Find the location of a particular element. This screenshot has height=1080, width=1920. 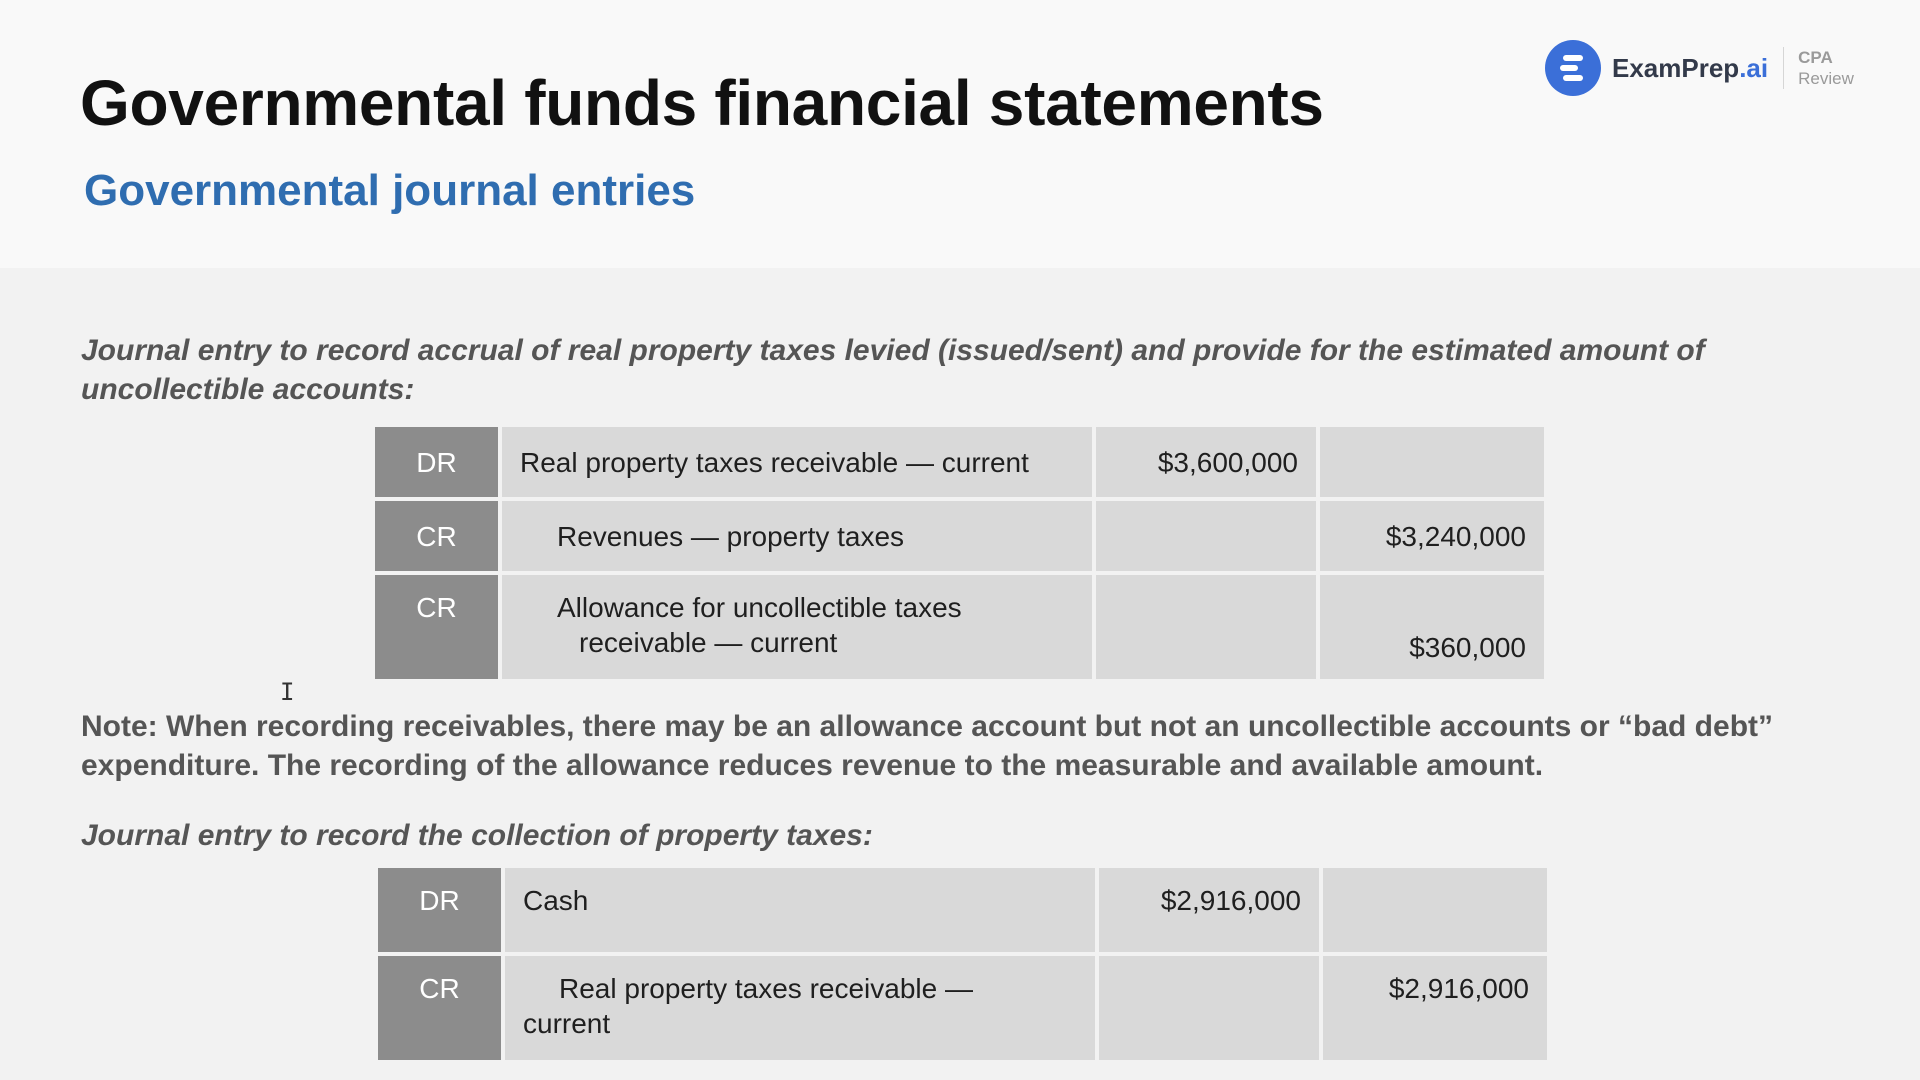

slide-title: Governmental funds financial statements is located at coordinates (702, 103).